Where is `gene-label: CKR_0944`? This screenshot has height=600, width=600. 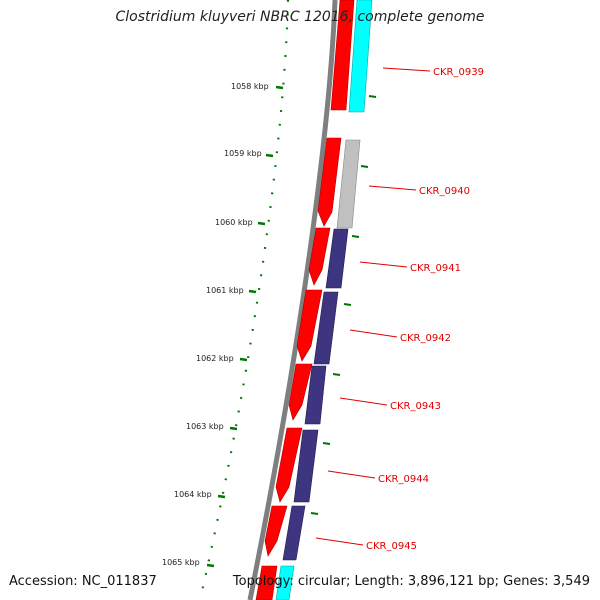 gene-label: CKR_0944 is located at coordinates (403, 479).